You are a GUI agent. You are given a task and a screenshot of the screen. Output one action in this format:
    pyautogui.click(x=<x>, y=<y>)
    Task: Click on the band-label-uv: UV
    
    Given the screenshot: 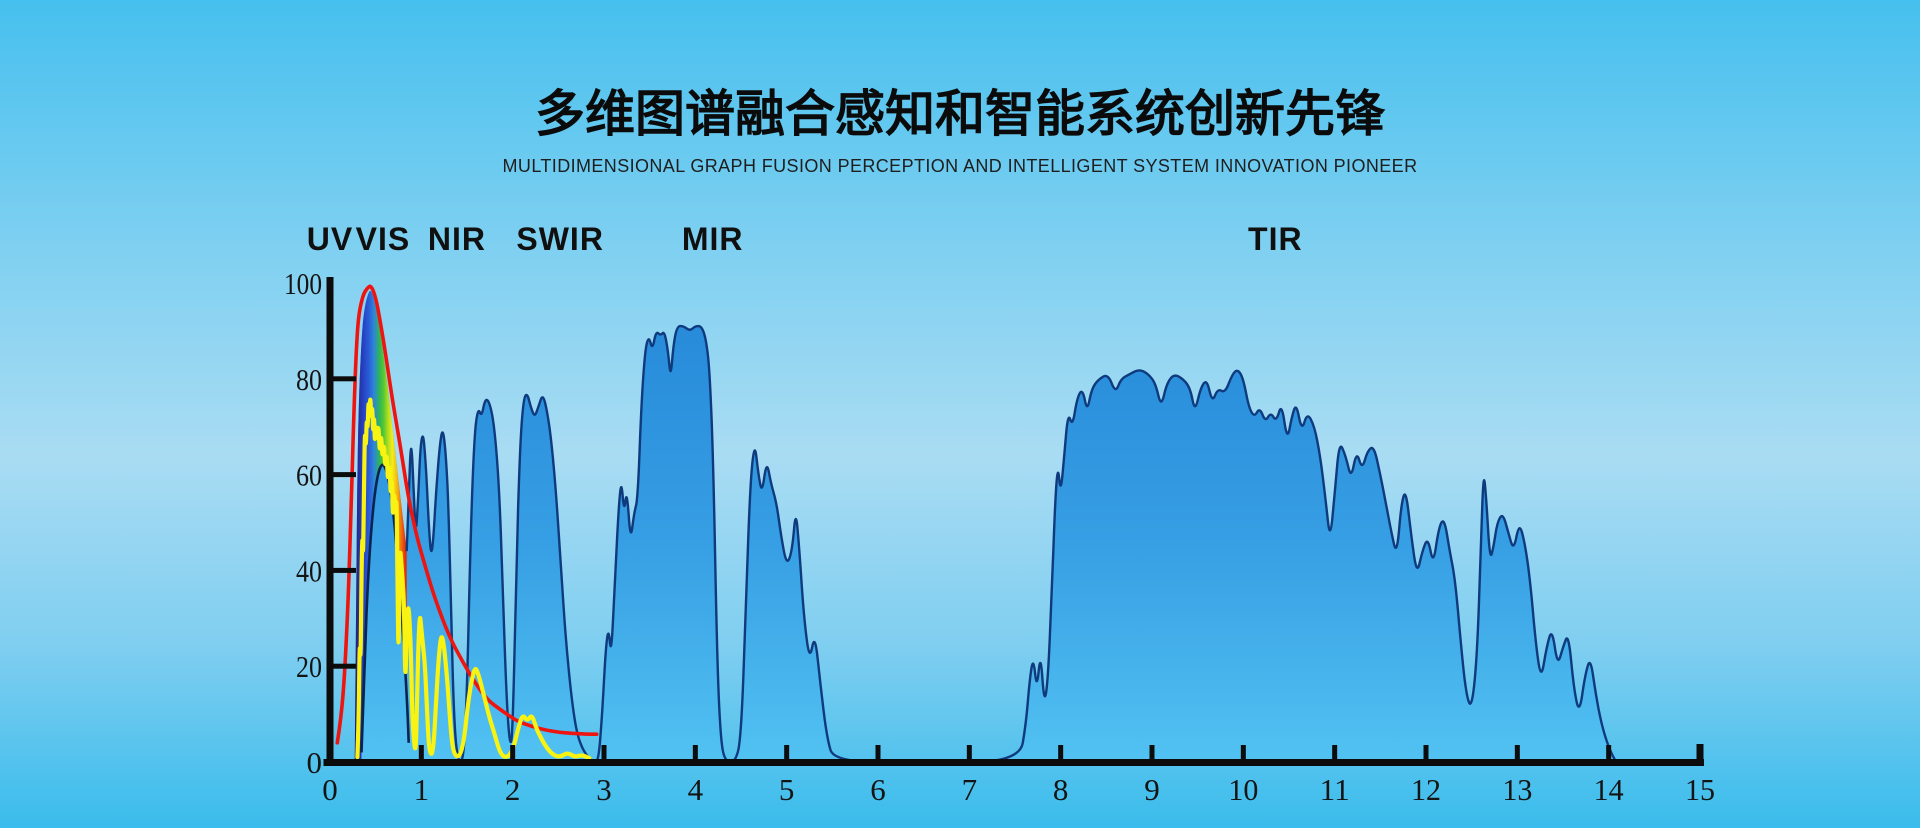 What is the action you would take?
    pyautogui.click(x=330, y=239)
    